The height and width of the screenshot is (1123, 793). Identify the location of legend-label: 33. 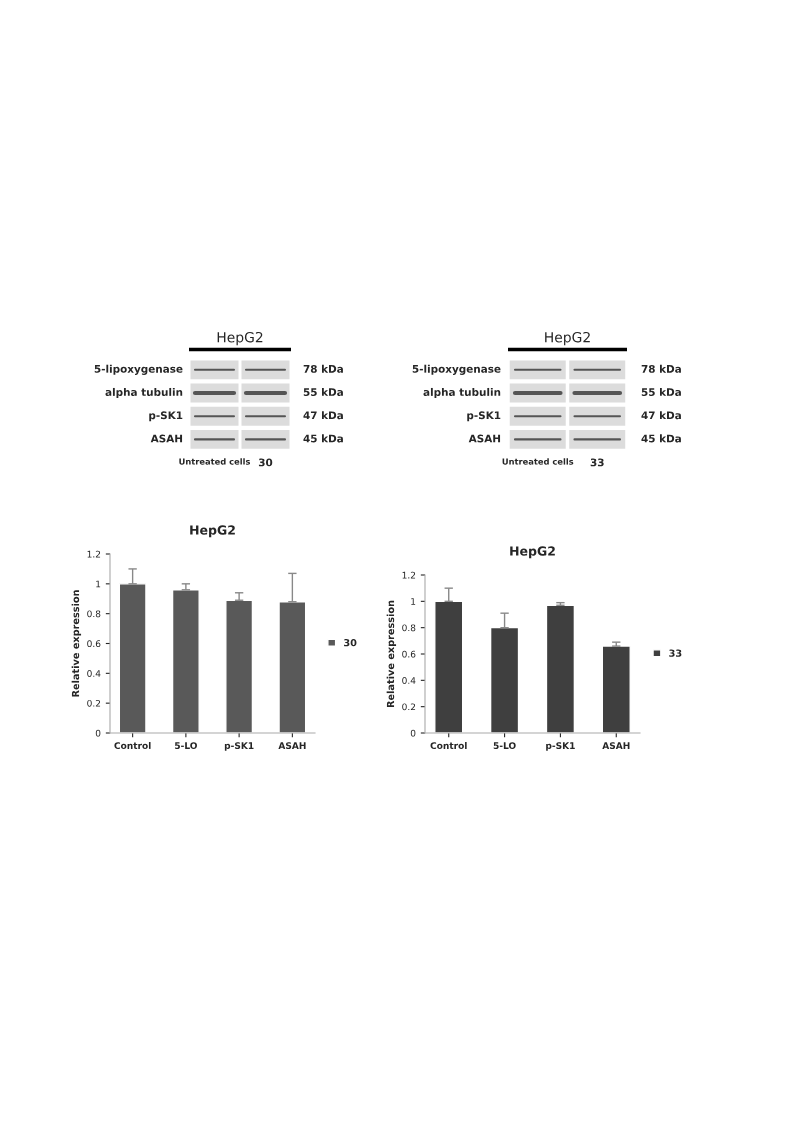
(675, 653).